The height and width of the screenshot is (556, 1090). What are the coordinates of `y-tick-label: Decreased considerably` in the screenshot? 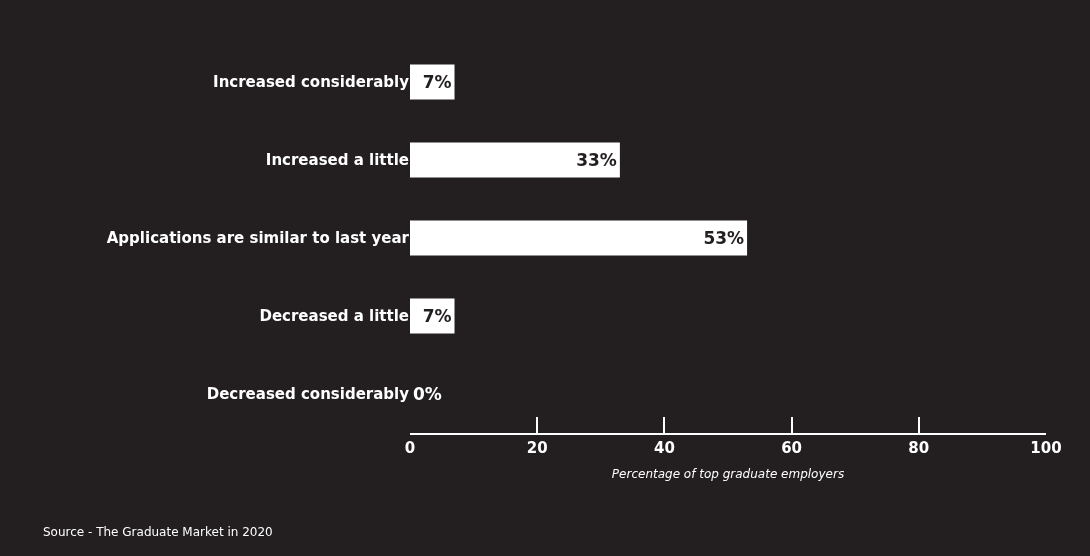 It's located at (308, 394).